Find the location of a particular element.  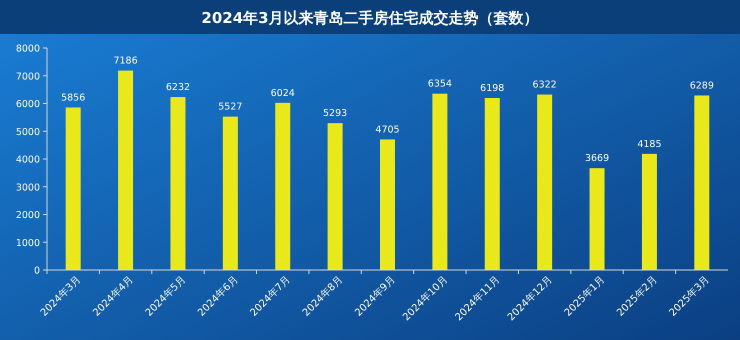

data-label: 4705 is located at coordinates (387, 130).